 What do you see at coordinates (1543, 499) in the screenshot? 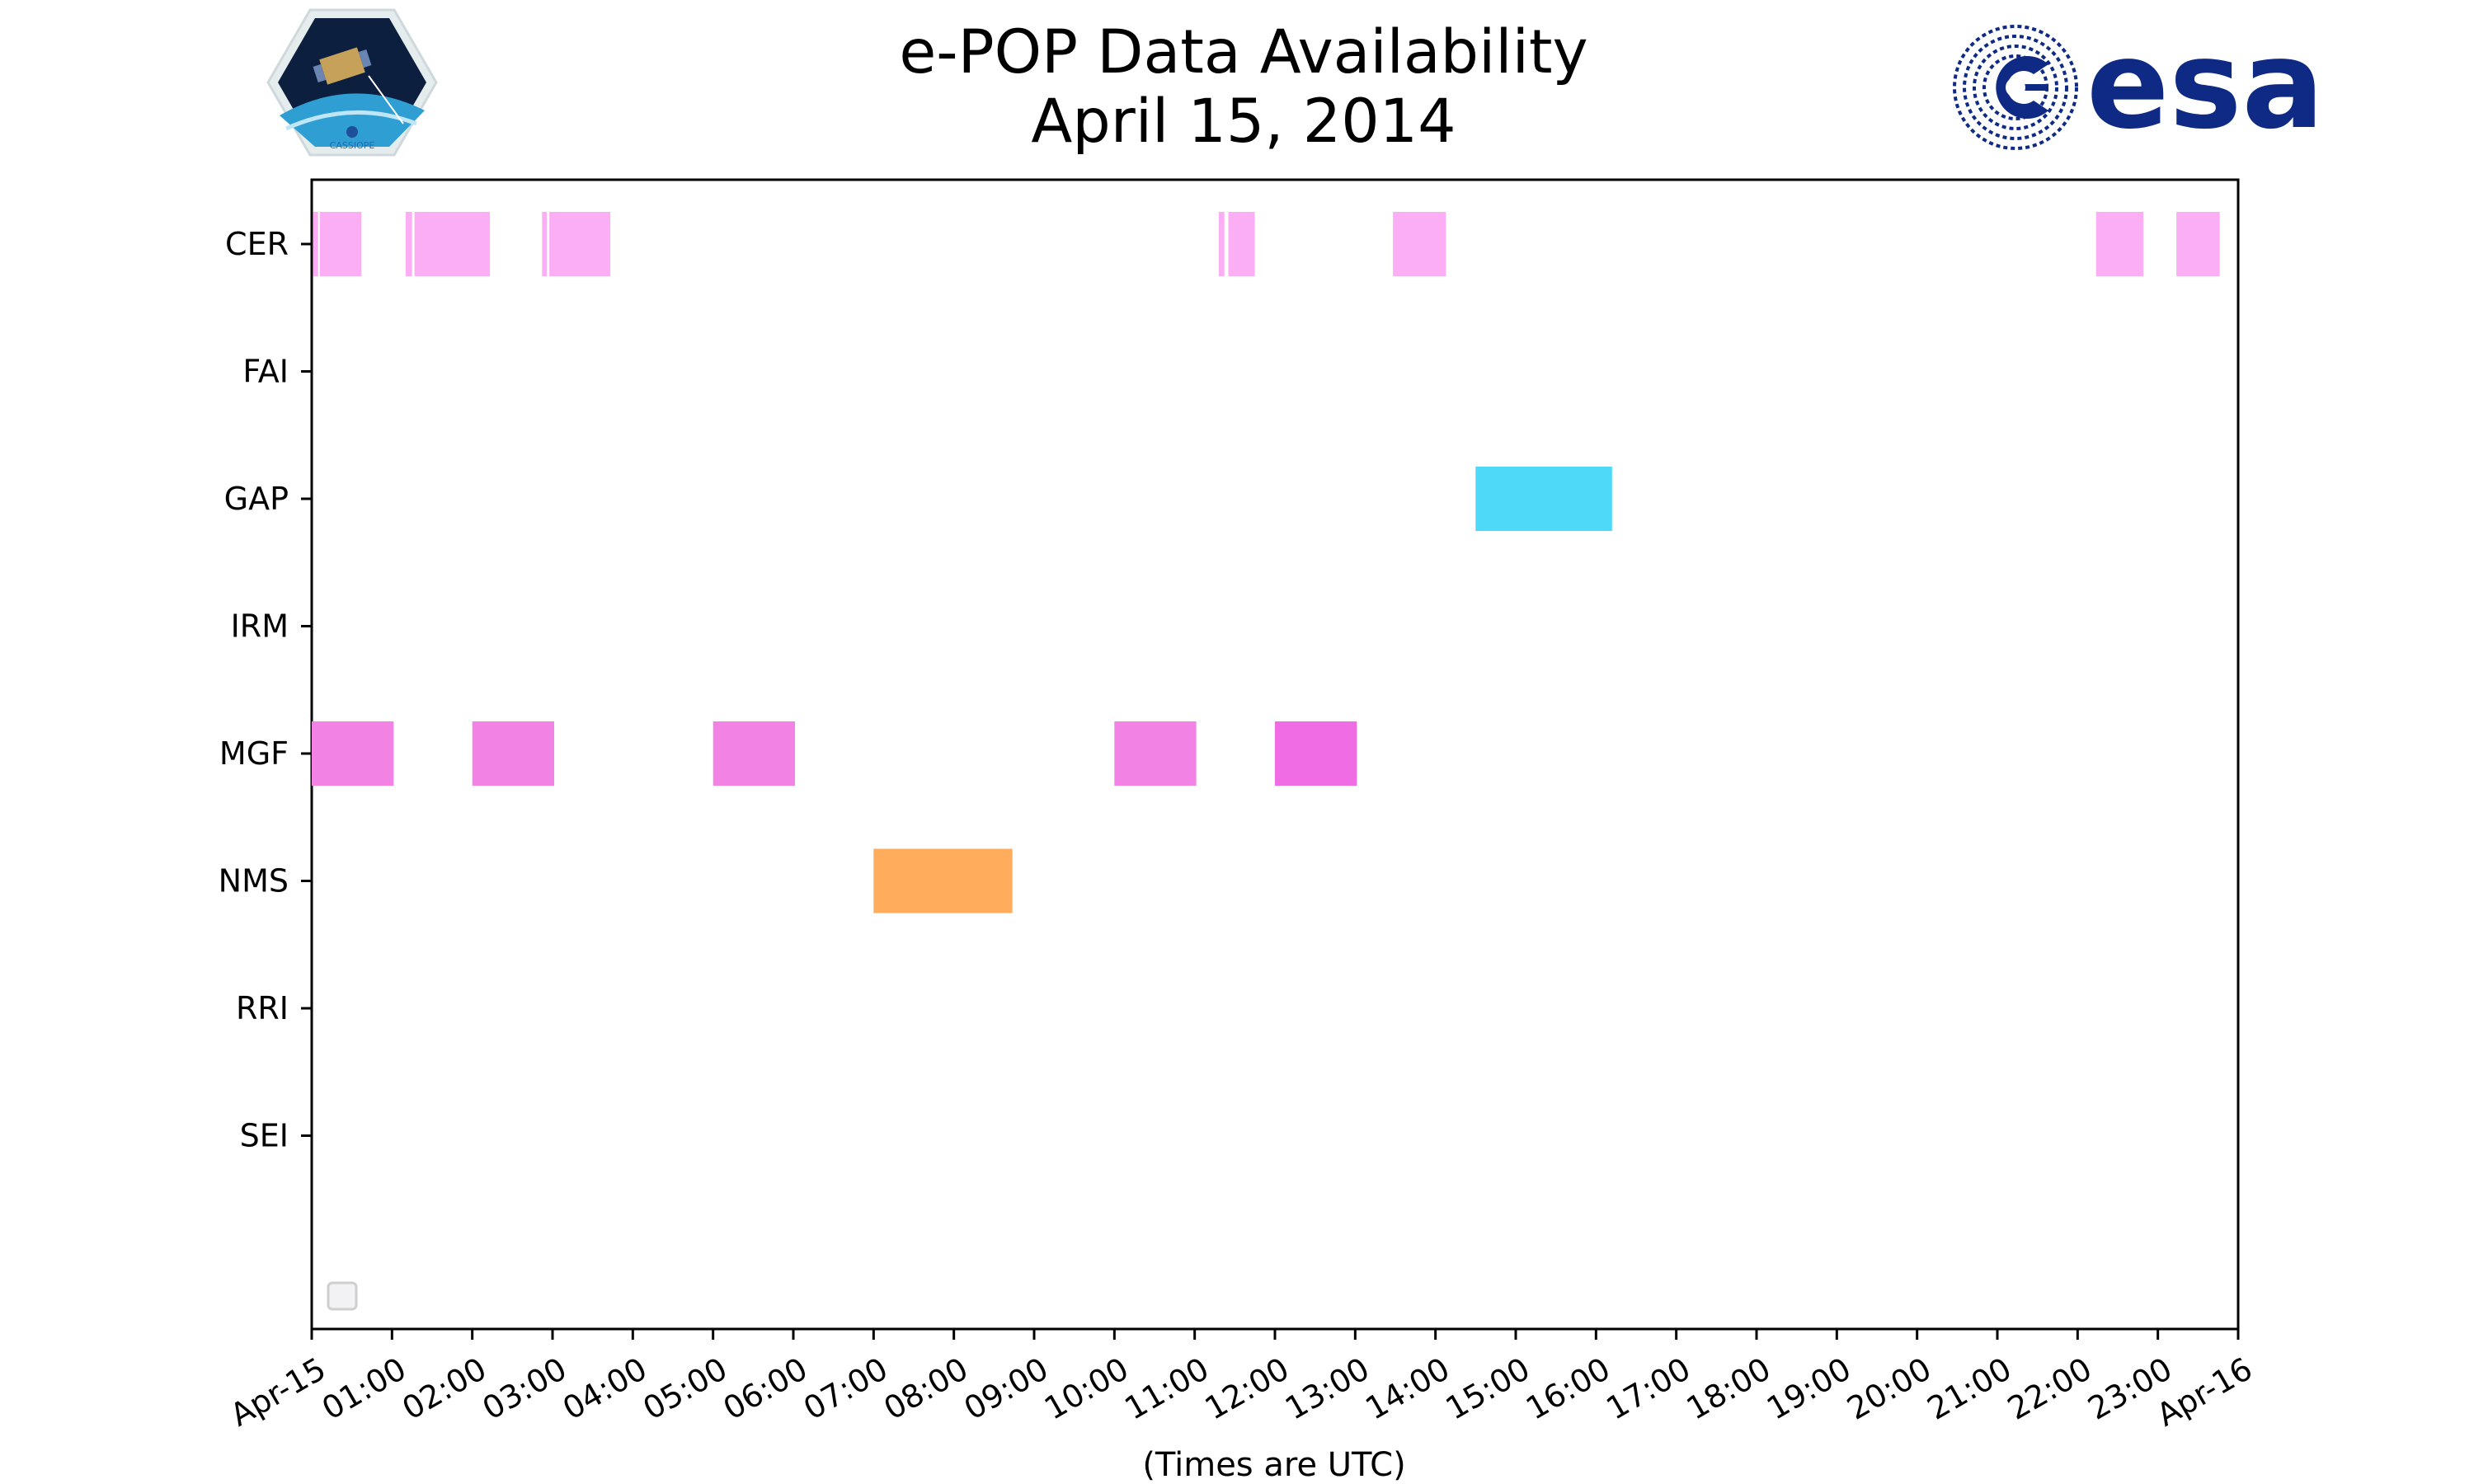
I see `interval-bar-gap` at bounding box center [1543, 499].